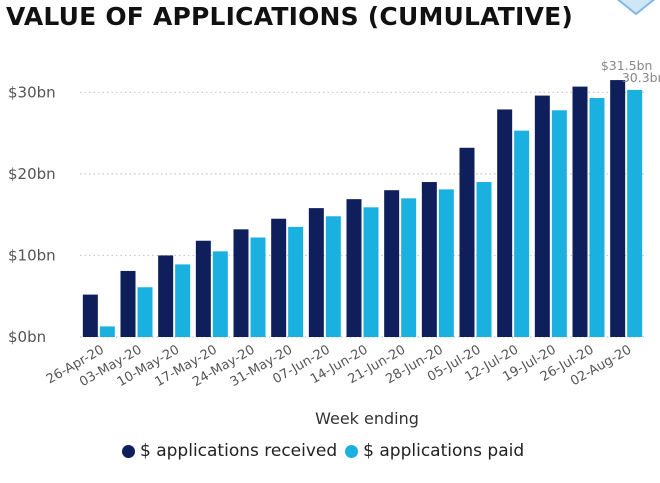 This screenshot has width=660, height=483. Describe the element at coordinates (367, 418) in the screenshot. I see `x-axis-label: Week ending` at that location.